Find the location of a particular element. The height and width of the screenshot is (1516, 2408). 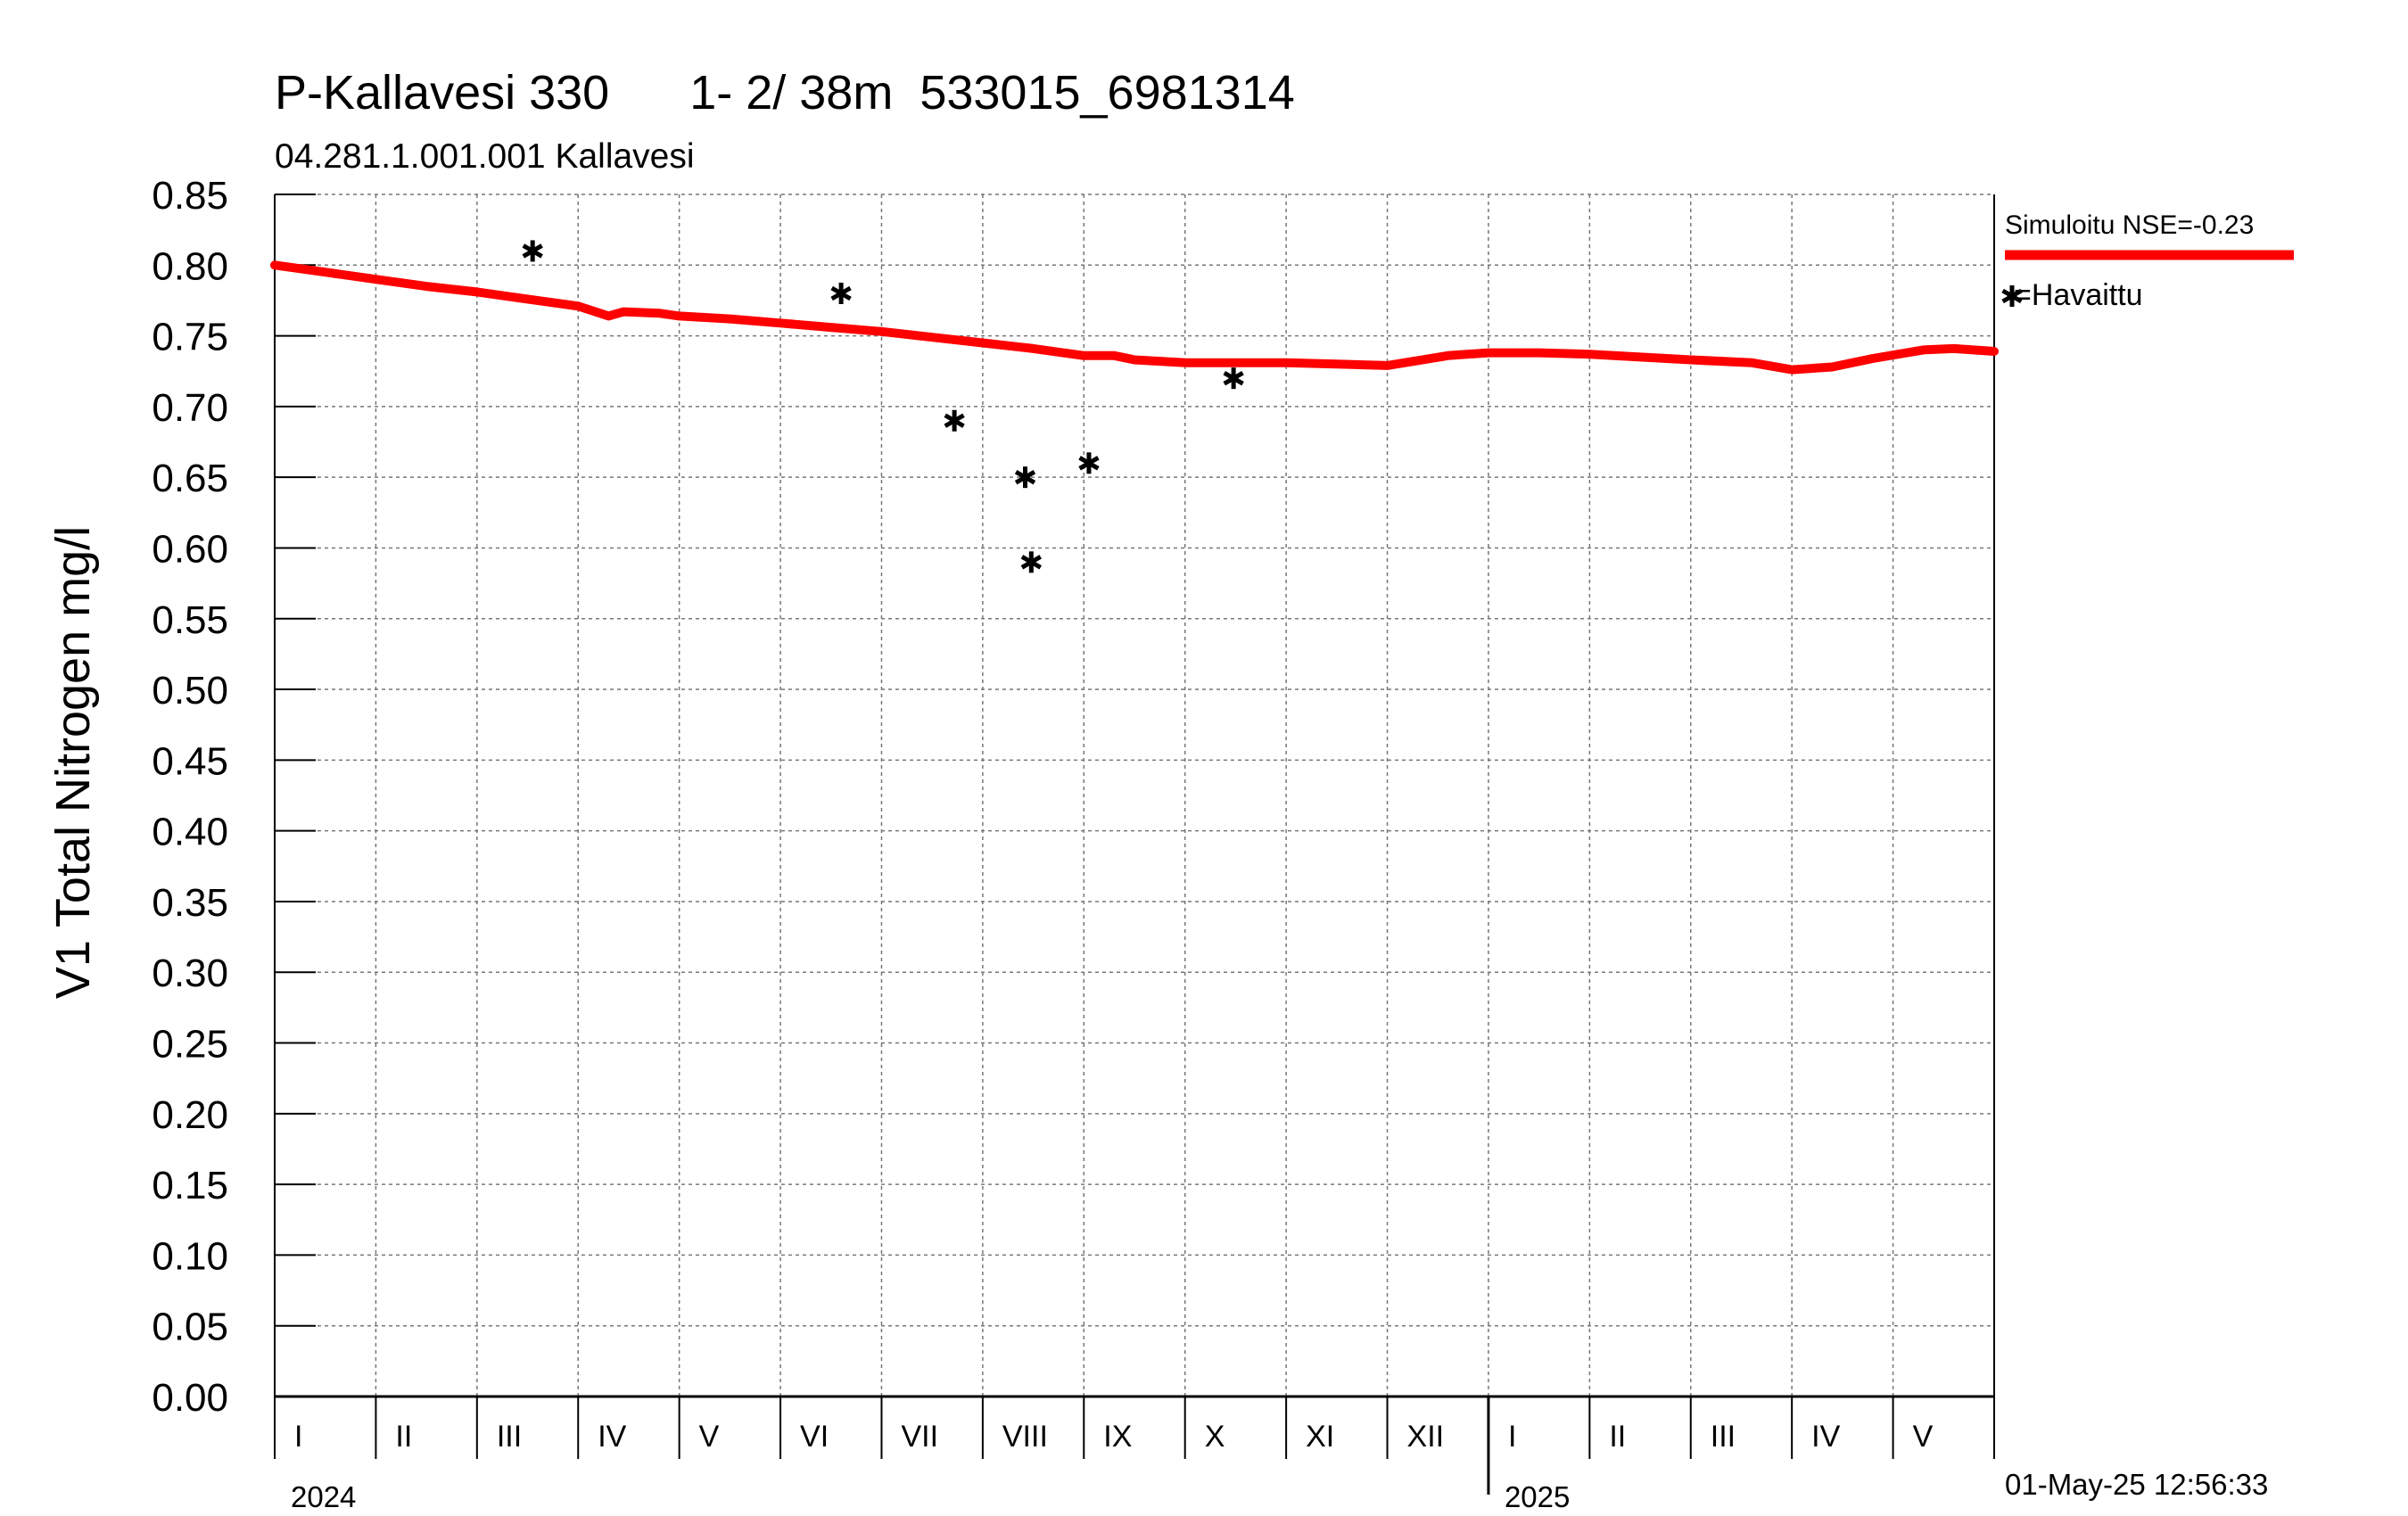

y-tick-label: 0.00 is located at coordinates (190, 1398).